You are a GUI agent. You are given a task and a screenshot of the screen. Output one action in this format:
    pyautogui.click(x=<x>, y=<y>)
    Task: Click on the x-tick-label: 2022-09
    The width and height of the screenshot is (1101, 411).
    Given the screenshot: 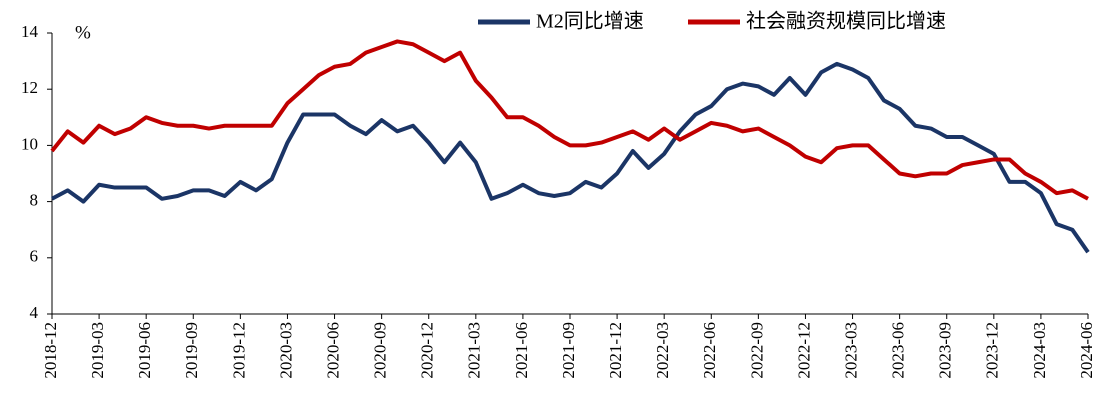 What is the action you would take?
    pyautogui.click(x=756, y=350)
    